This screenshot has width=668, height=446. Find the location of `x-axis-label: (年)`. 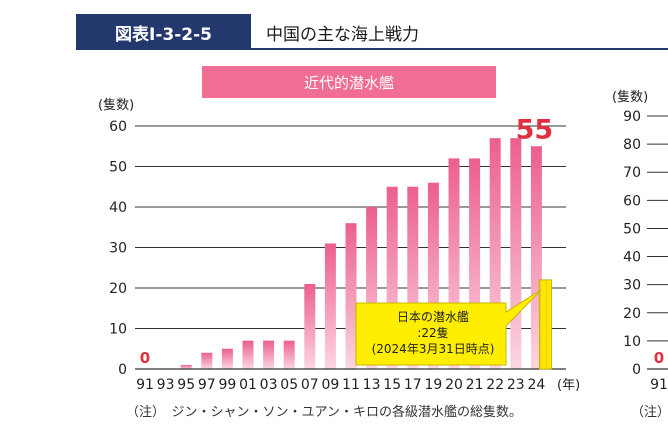

x-axis-label: (年) is located at coordinates (568, 385).